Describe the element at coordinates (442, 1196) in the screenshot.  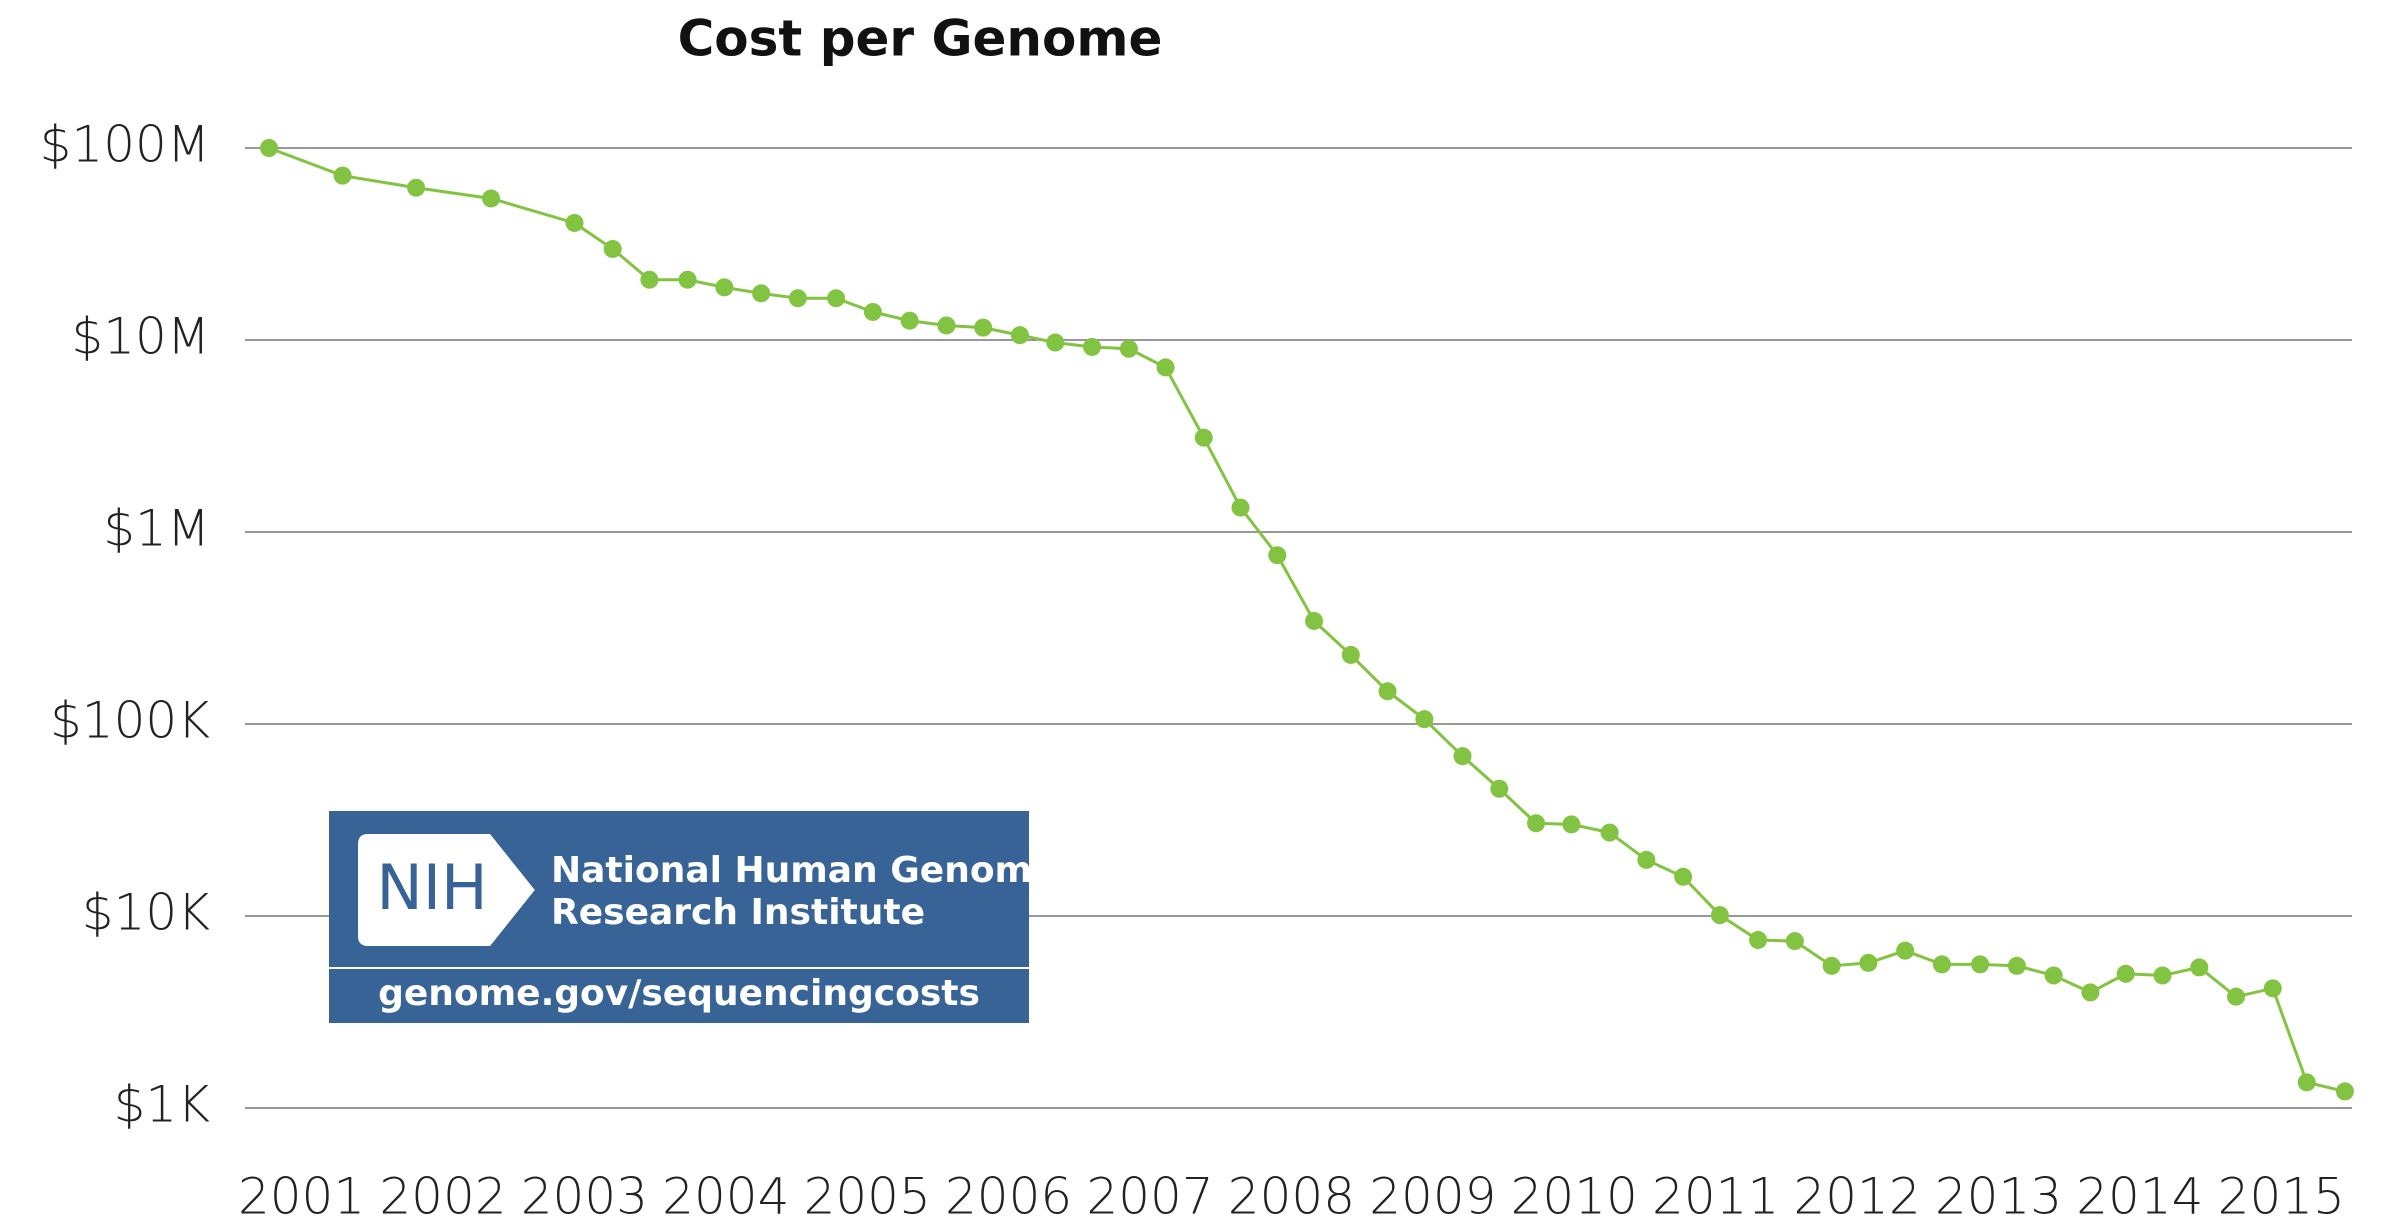
I see `x-tick-label: 2002` at that location.